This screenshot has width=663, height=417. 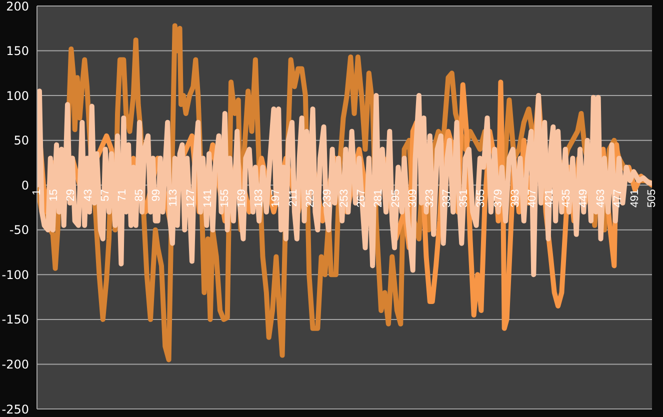 What do you see at coordinates (515, 198) in the screenshot?
I see `x-tick-label: 393` at bounding box center [515, 198].